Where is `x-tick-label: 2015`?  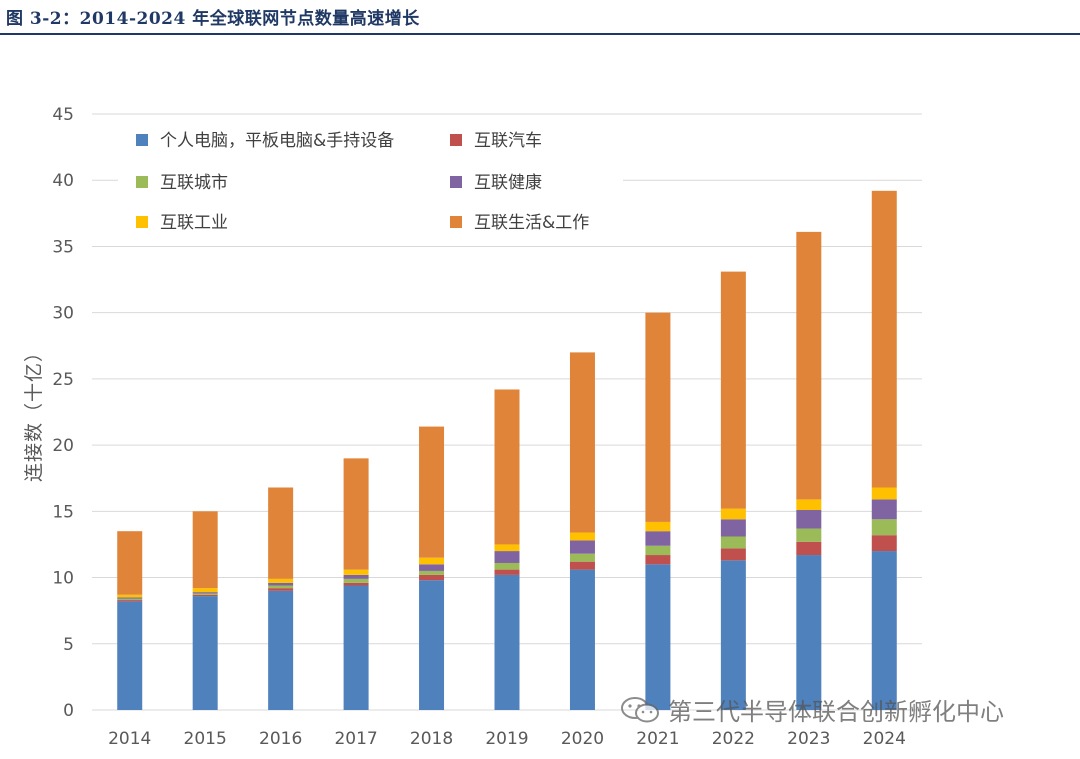
x-tick-label: 2015 is located at coordinates (205, 739).